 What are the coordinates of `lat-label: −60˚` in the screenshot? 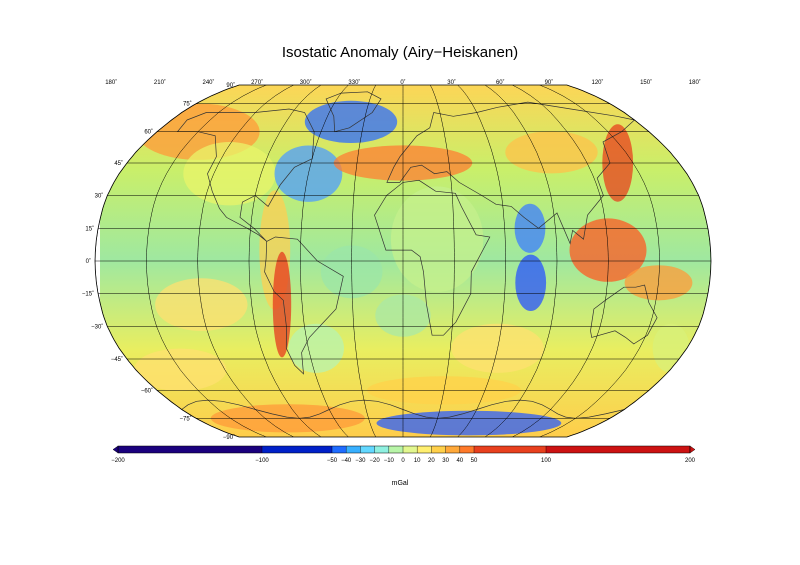 It's located at (147, 390).